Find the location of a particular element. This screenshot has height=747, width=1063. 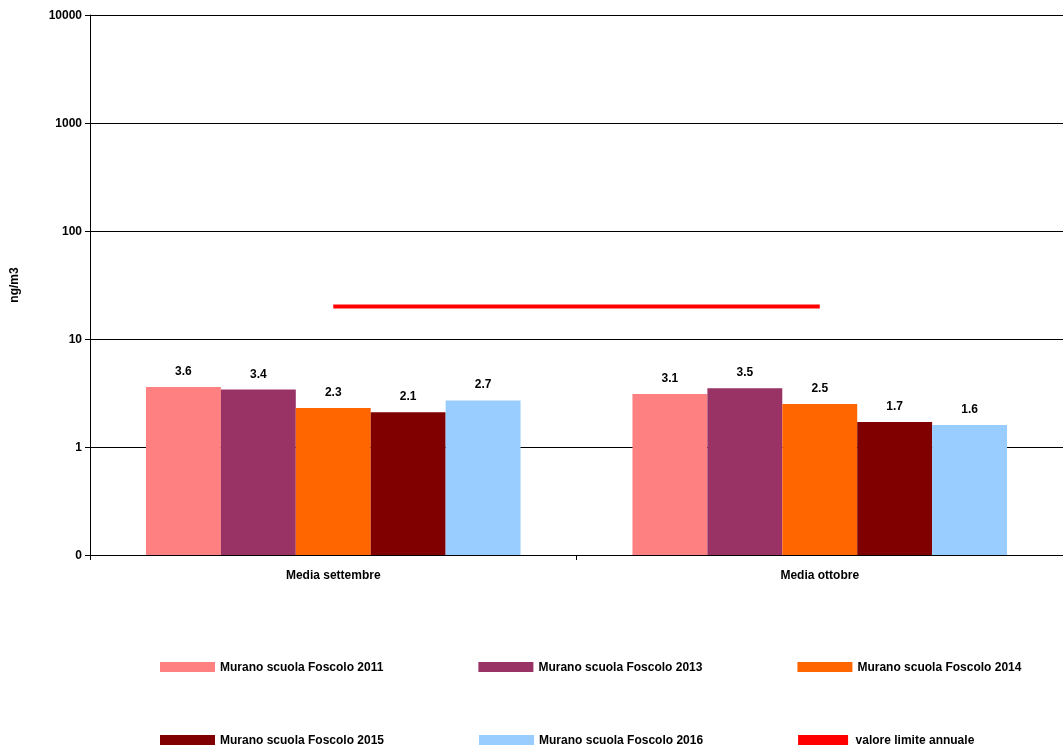

y-tick-label: 100 is located at coordinates (72, 231).